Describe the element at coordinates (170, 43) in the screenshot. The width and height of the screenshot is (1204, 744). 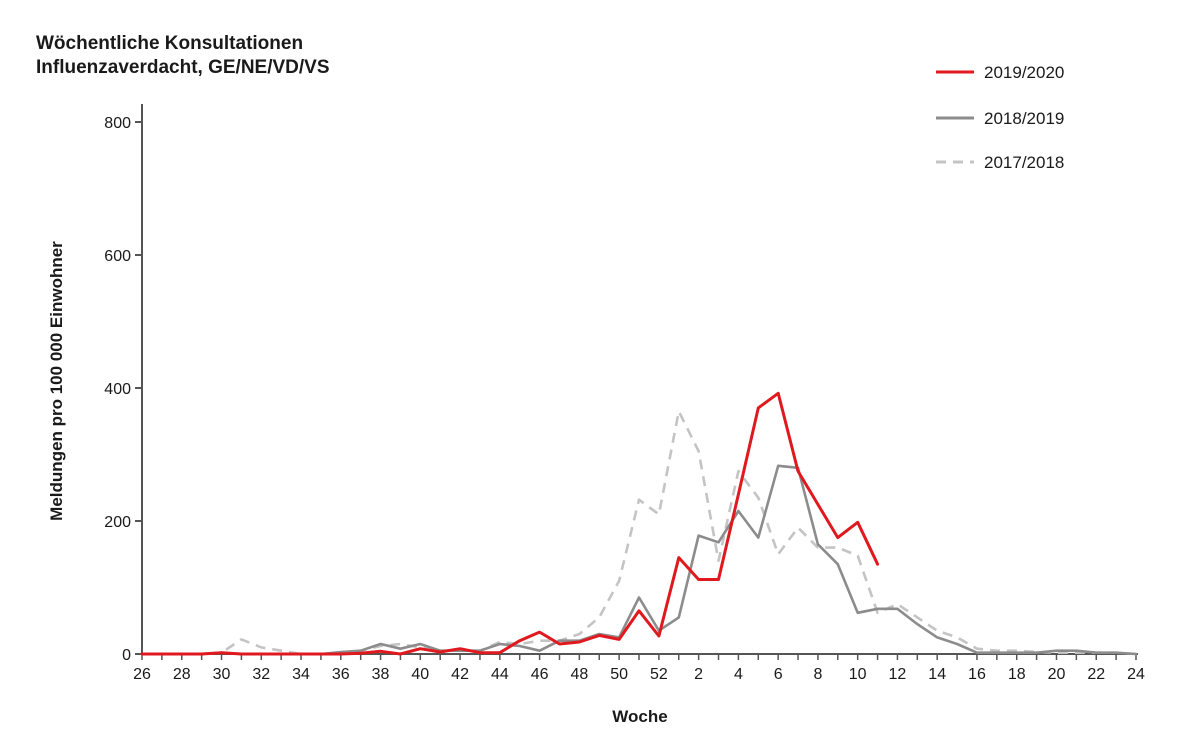
I see `chart-title-line-1: Wöchentliche Konsultationen` at that location.